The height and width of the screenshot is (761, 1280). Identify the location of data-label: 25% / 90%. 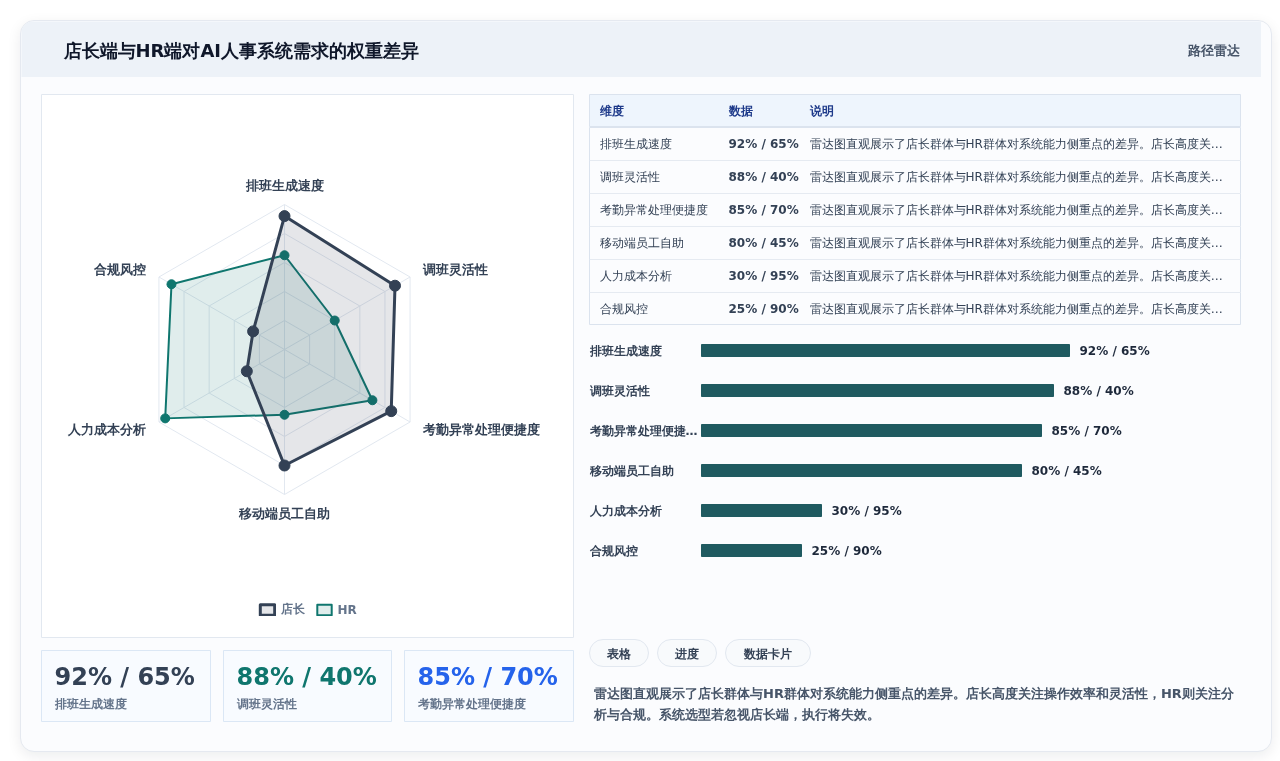
(846, 550).